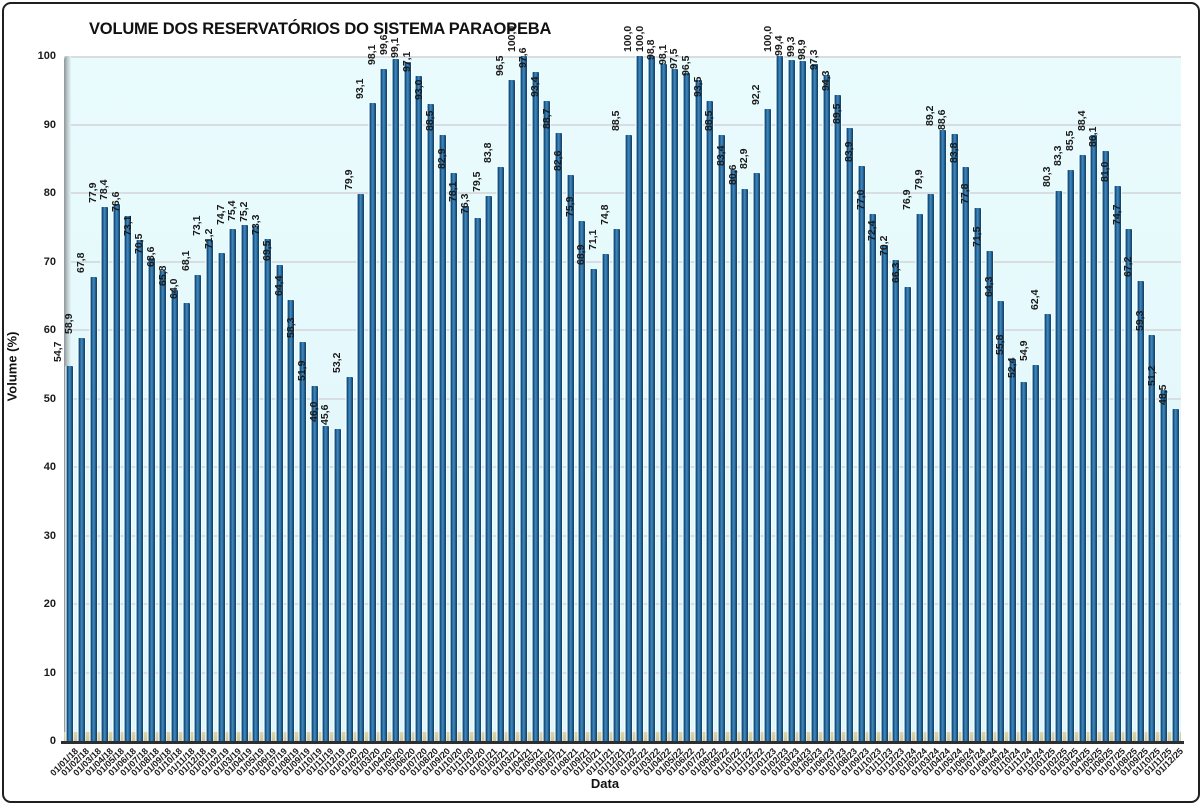 This screenshot has width=1202, height=805. Describe the element at coordinates (313, 411) in the screenshot. I see `bar-value-label: 46,0` at that location.